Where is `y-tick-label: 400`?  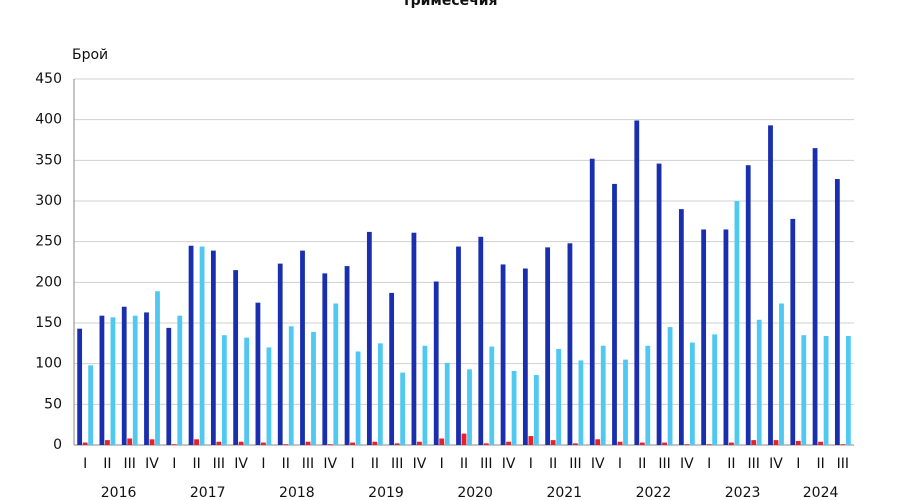 y-tick-label: 400 is located at coordinates (48, 120).